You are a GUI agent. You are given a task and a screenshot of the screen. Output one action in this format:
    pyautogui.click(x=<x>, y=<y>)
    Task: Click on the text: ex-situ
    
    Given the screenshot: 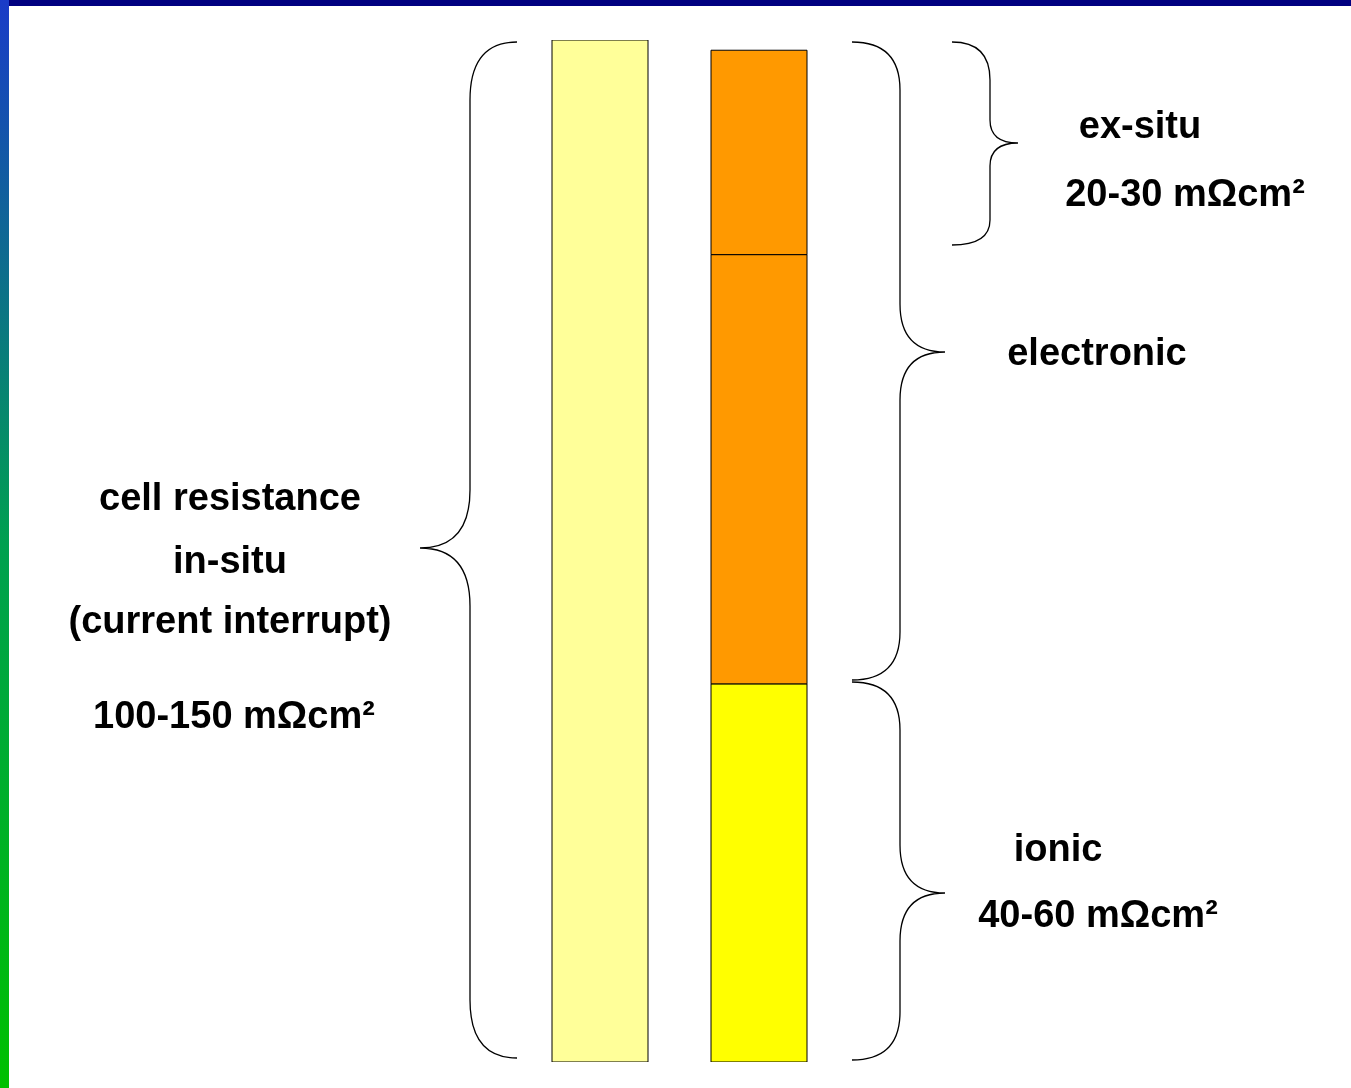 What is the action you would take?
    pyautogui.click(x=1140, y=125)
    